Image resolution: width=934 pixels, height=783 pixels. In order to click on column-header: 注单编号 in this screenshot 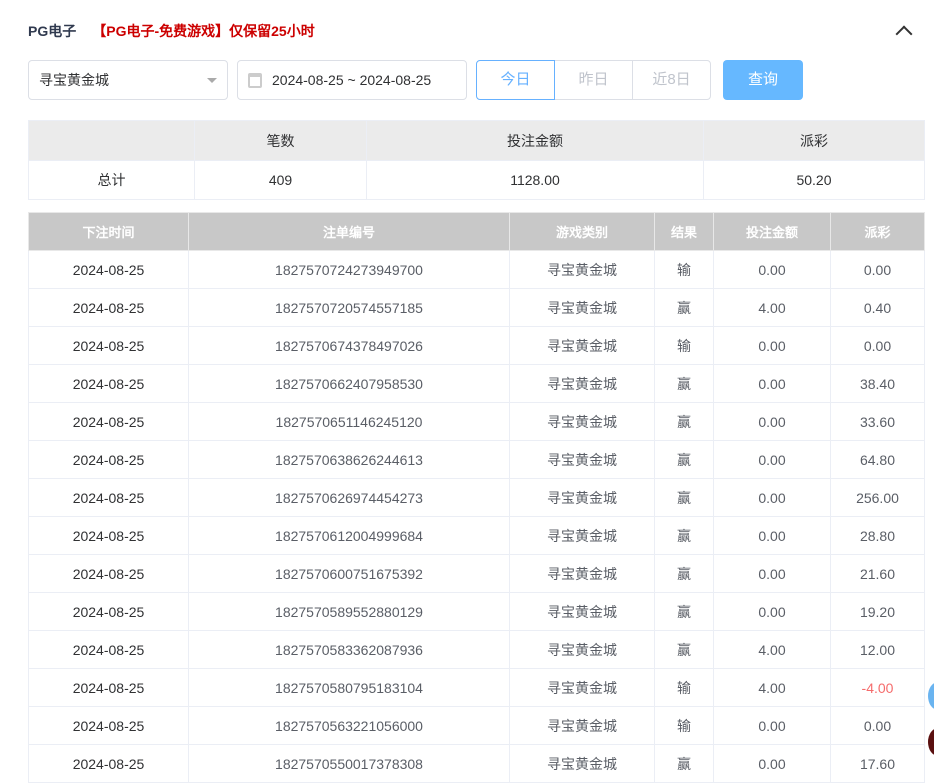, I will do `click(349, 231)`.